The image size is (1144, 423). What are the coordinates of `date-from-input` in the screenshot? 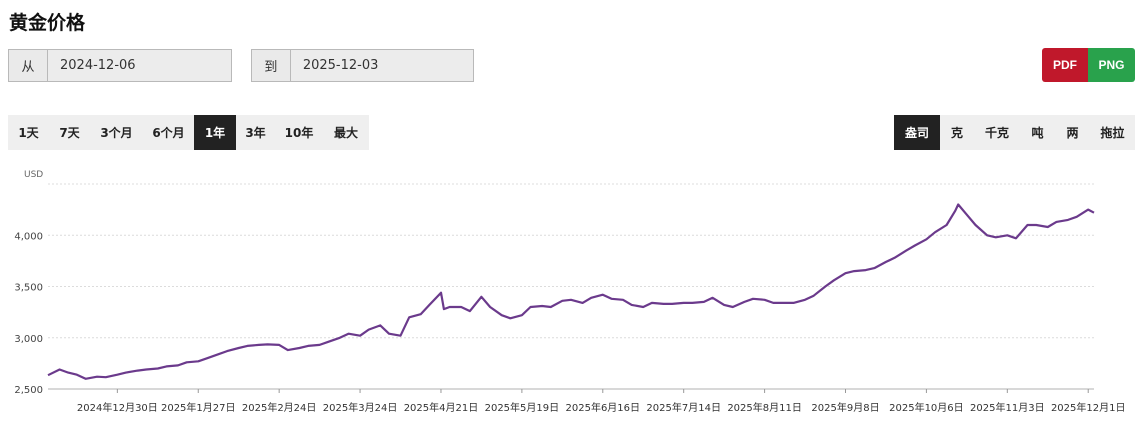 It's located at (139, 65).